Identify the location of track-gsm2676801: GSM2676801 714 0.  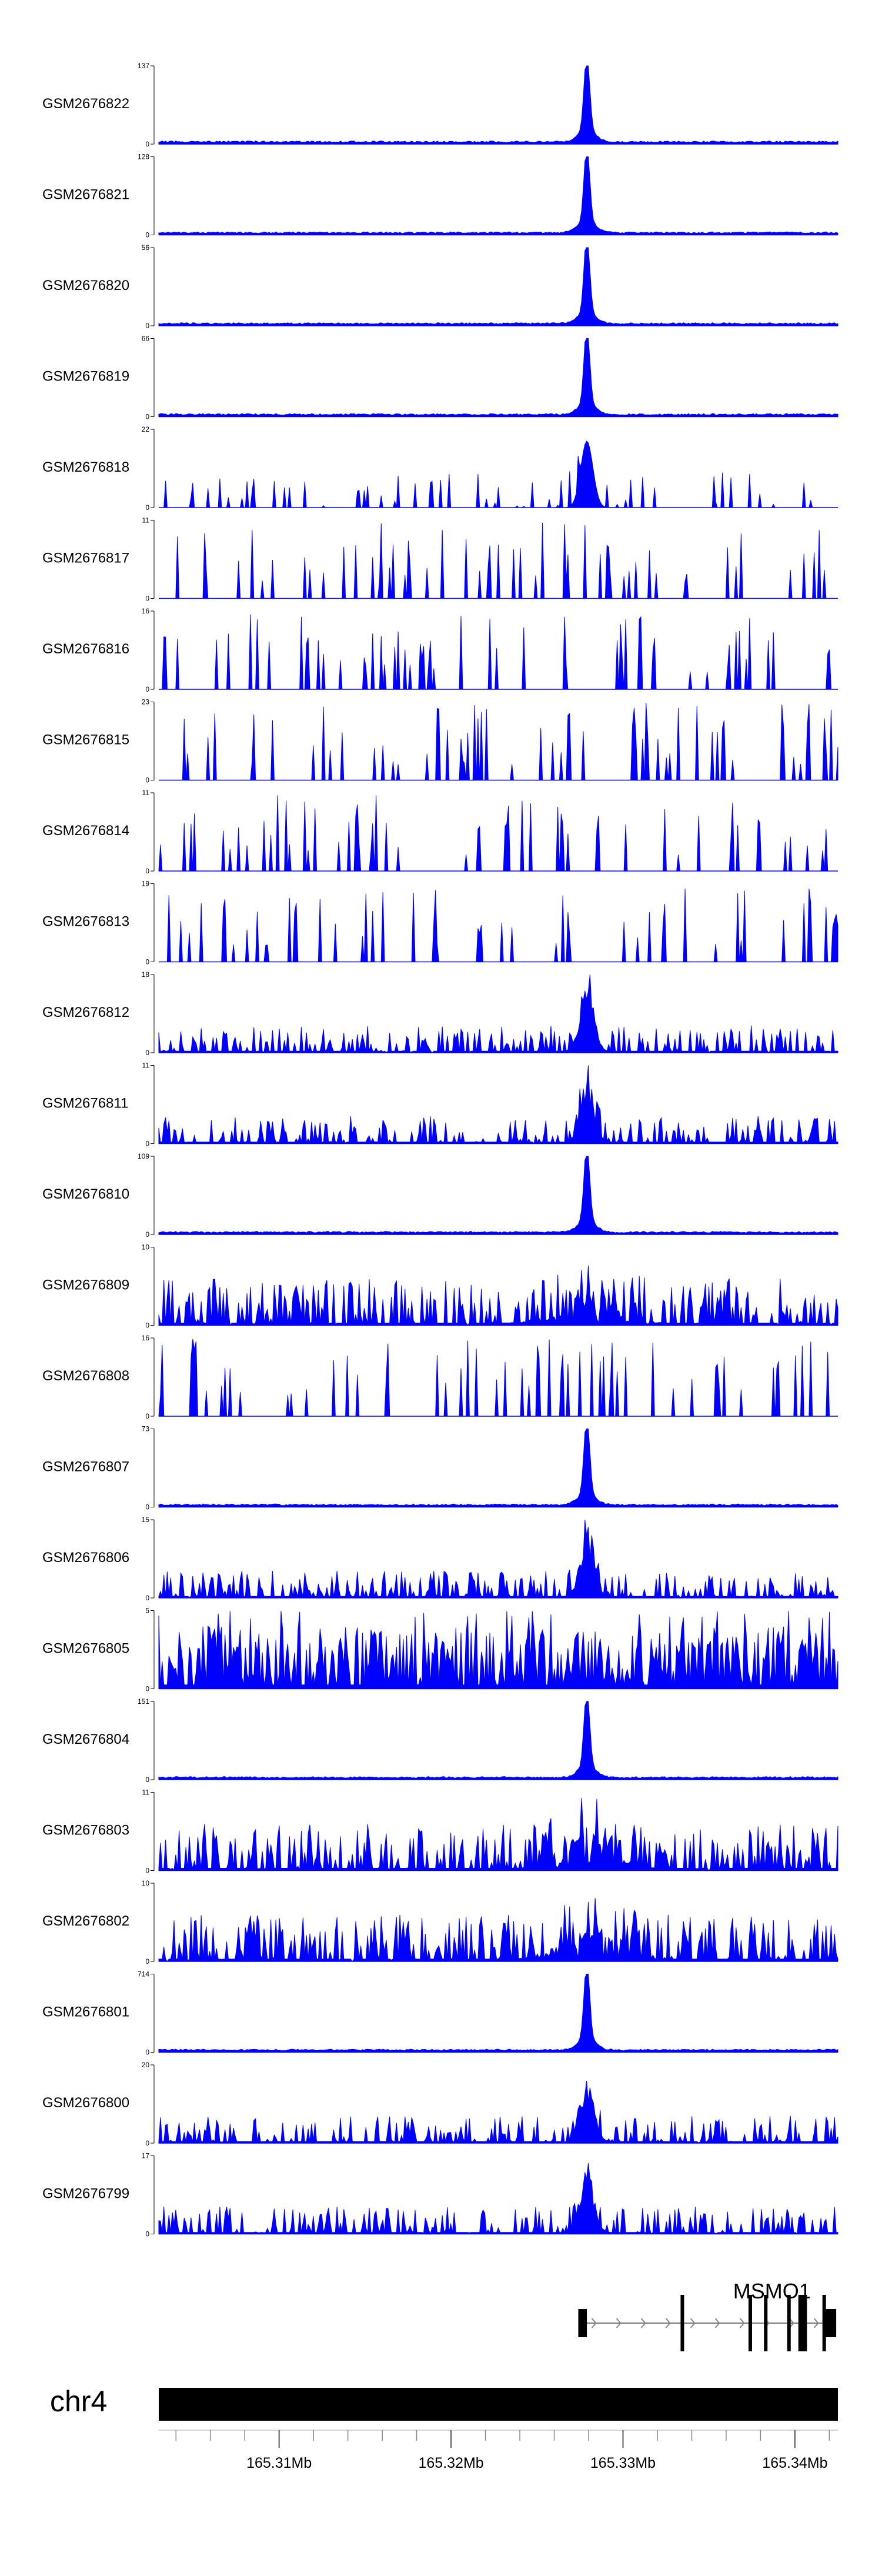
(440, 2013).